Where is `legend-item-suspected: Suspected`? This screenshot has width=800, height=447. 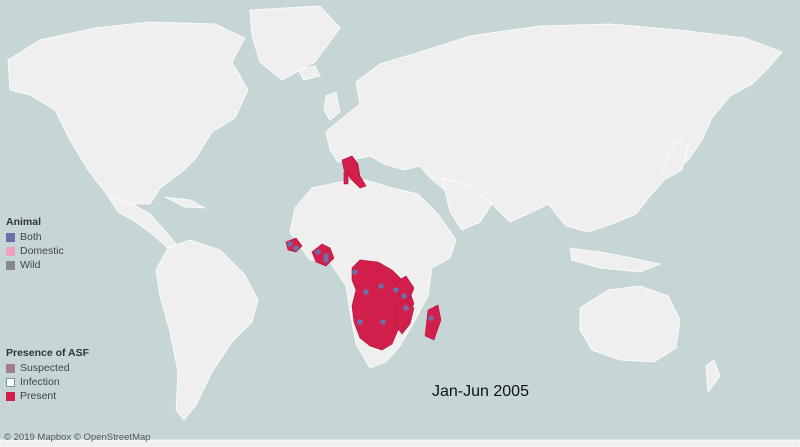 legend-item-suspected: Suspected is located at coordinates (47, 368).